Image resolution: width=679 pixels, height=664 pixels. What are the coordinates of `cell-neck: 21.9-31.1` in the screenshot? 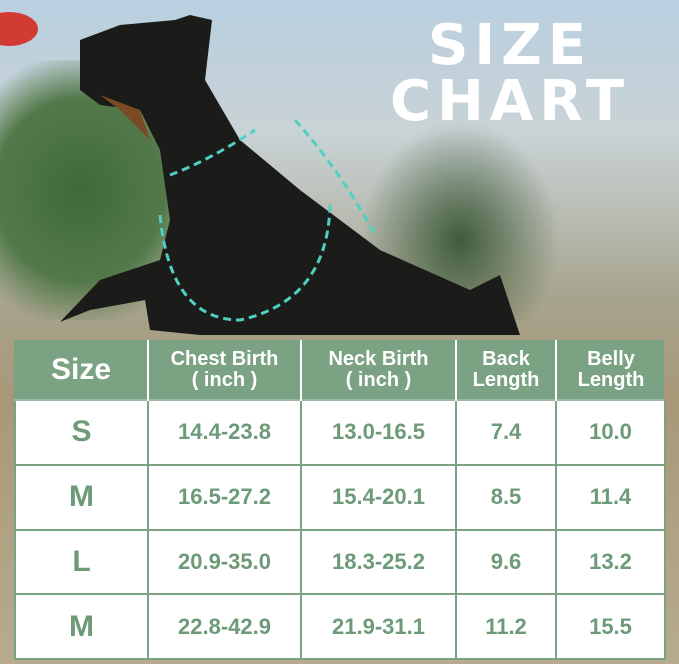 It's located at (378, 626).